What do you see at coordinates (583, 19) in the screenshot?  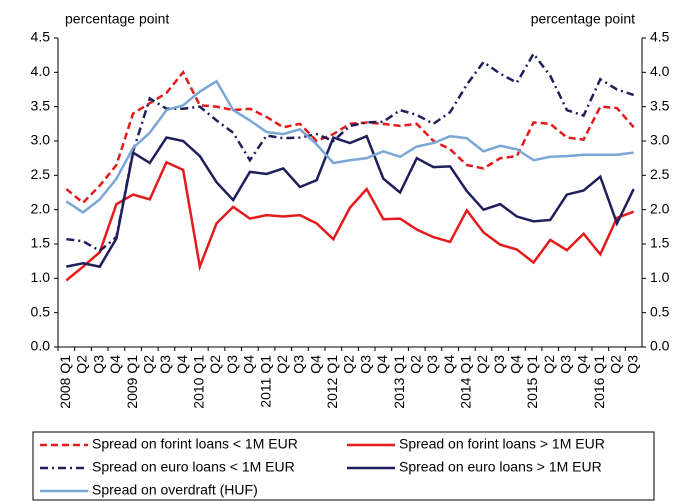 I see `y2-axis-label: percentage point` at bounding box center [583, 19].